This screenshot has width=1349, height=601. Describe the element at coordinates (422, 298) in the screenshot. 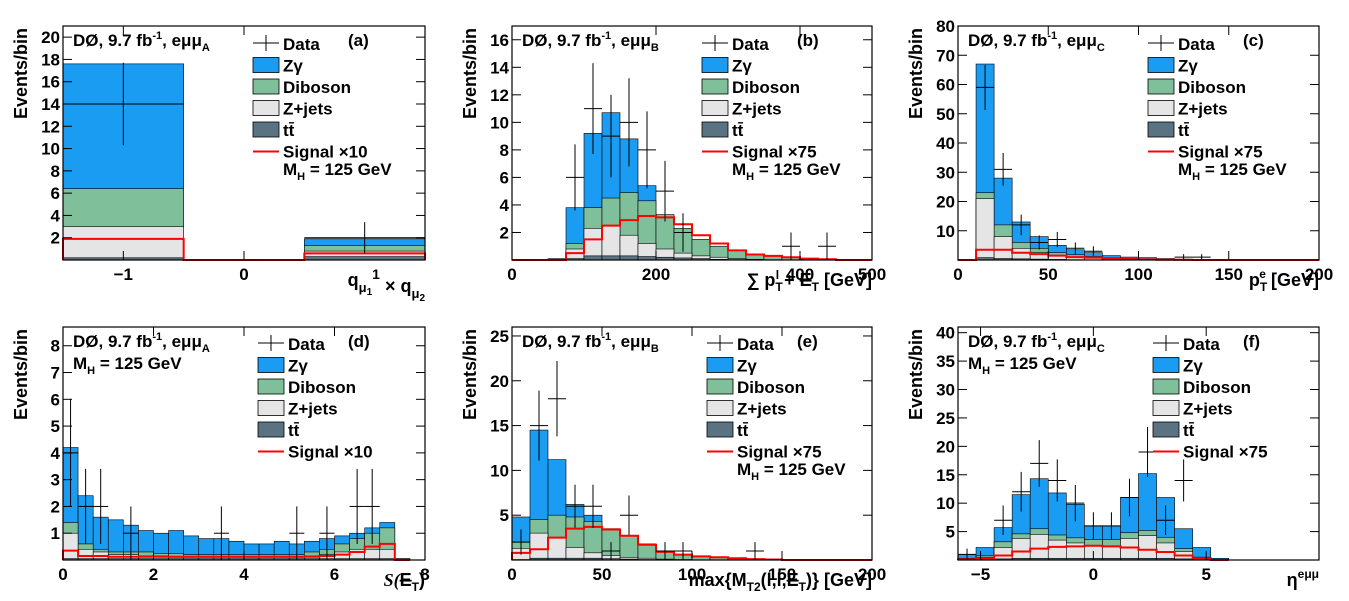

I see `xlabel-sub2: 2` at that location.